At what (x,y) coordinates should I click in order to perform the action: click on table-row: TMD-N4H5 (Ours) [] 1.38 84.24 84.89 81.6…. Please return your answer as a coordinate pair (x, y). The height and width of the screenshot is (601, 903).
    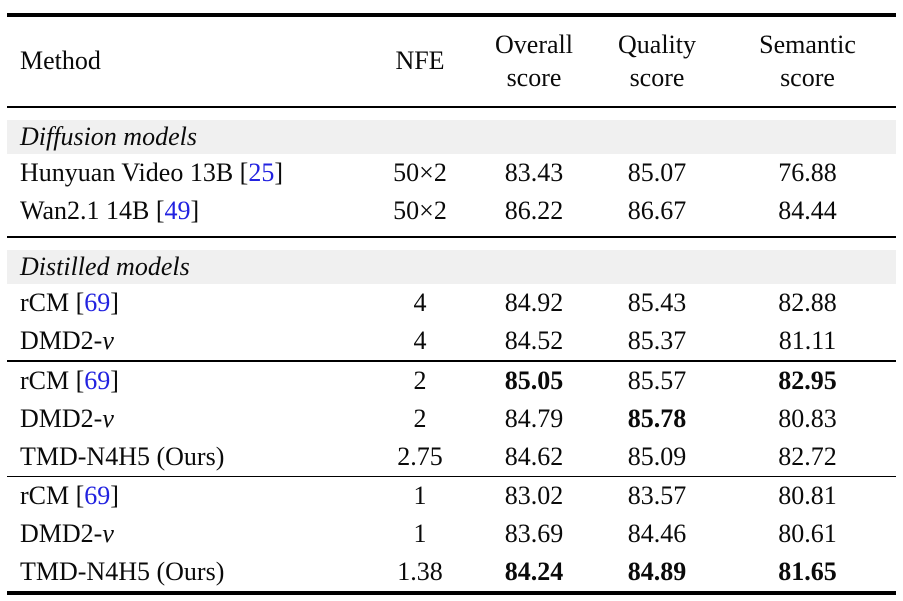
    Looking at the image, I should click on (451, 572).